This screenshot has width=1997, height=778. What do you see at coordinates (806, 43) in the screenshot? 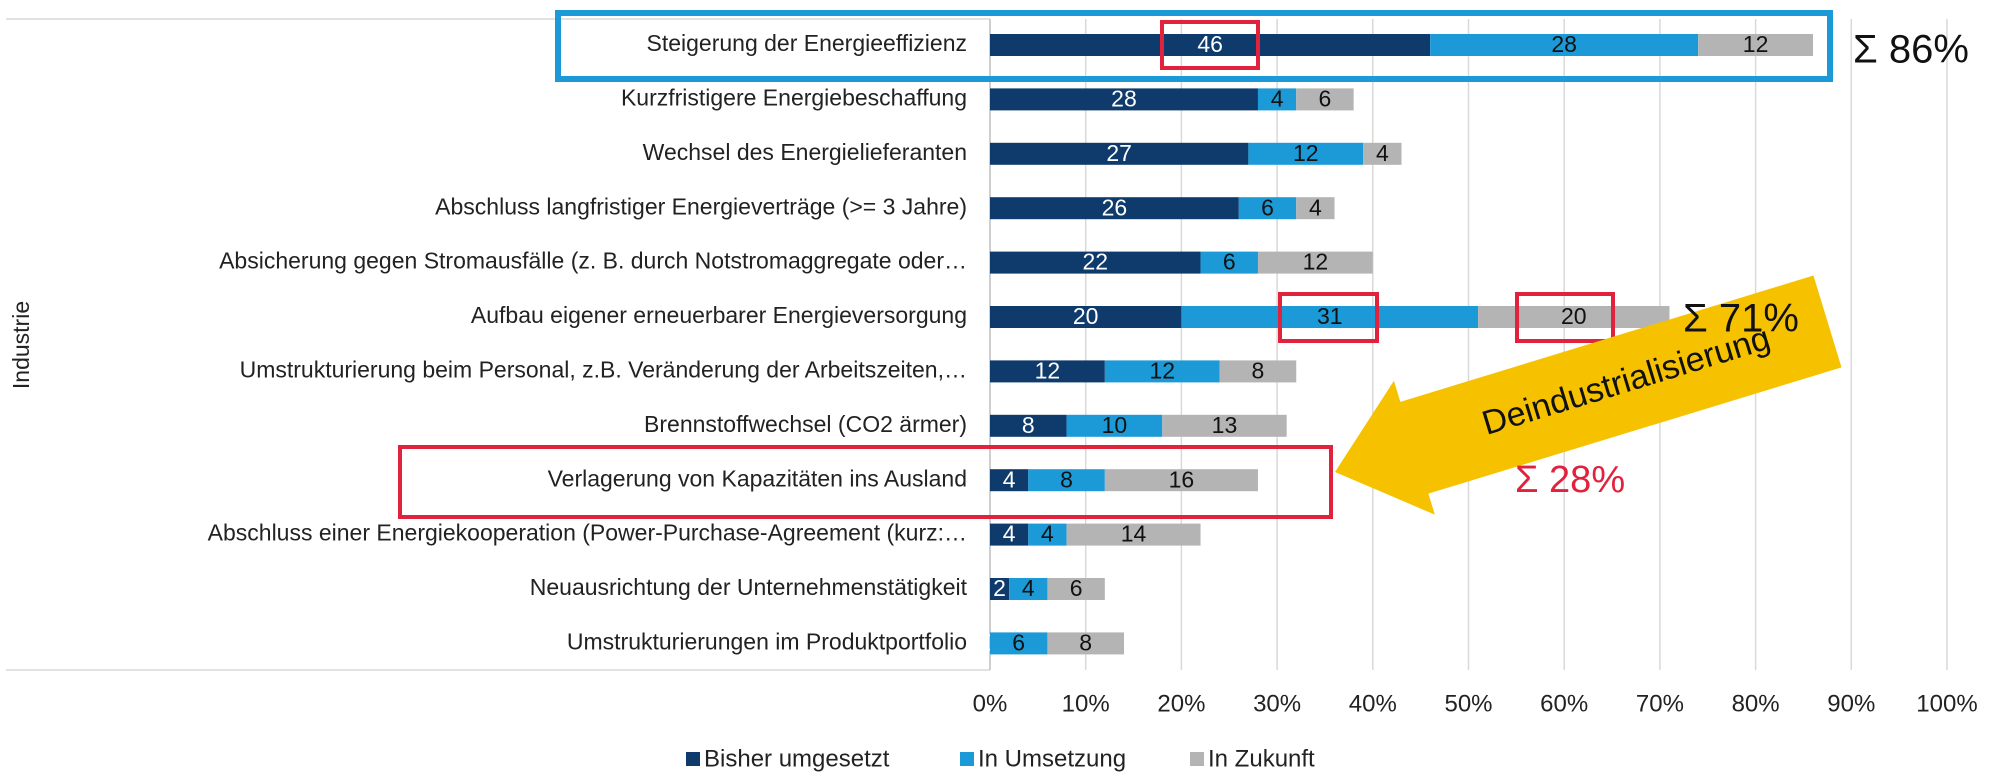
I see `category-label: Steigerung der Energieeffizienz` at bounding box center [806, 43].